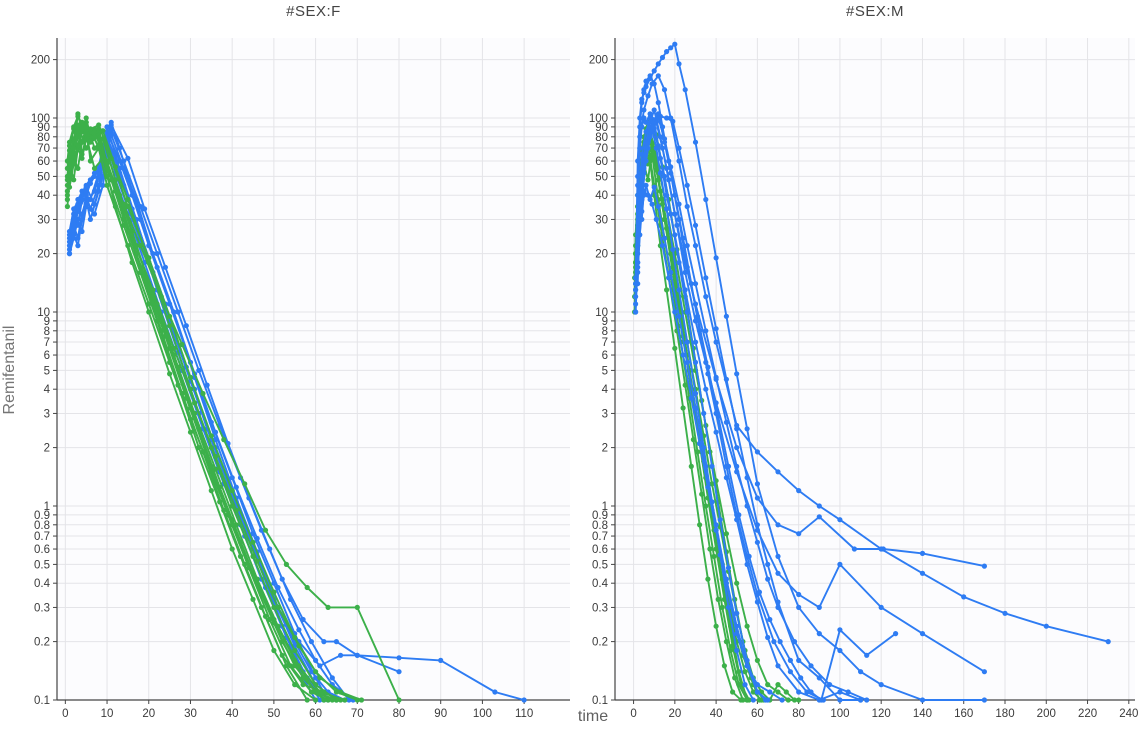  I want to click on y-tick-label: 9, so click(605, 322).